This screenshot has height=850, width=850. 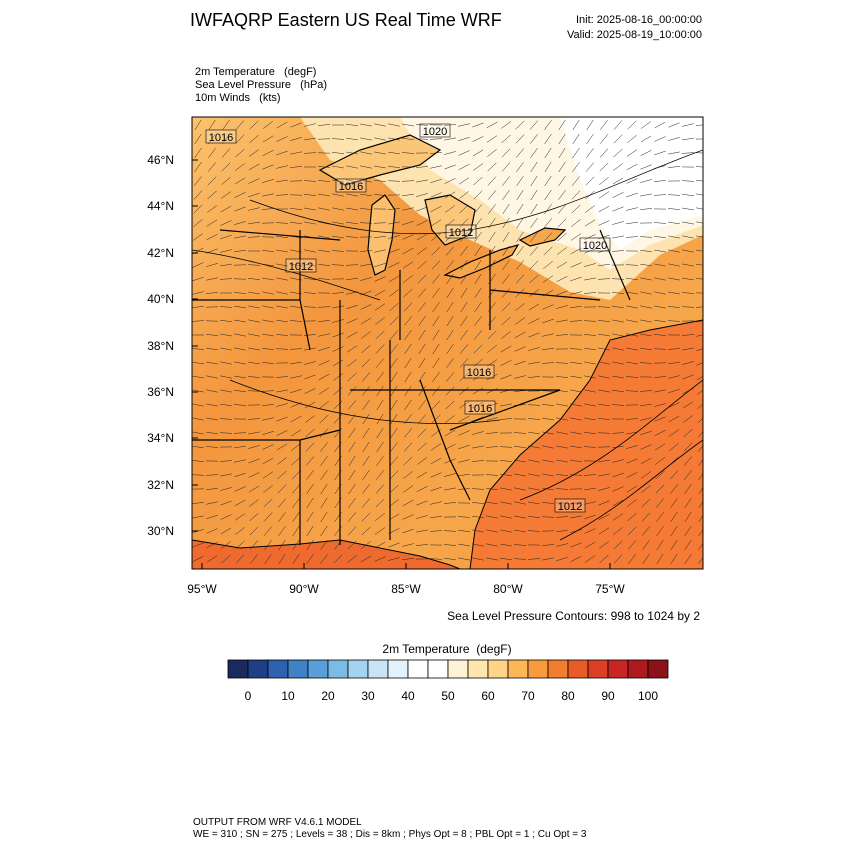 I want to click on lat-label: 30°N, so click(x=160, y=531).